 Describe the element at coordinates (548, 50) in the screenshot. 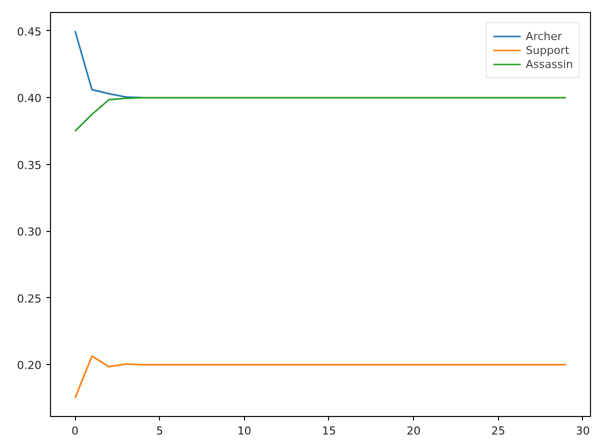

I see `legend-label: Support` at that location.